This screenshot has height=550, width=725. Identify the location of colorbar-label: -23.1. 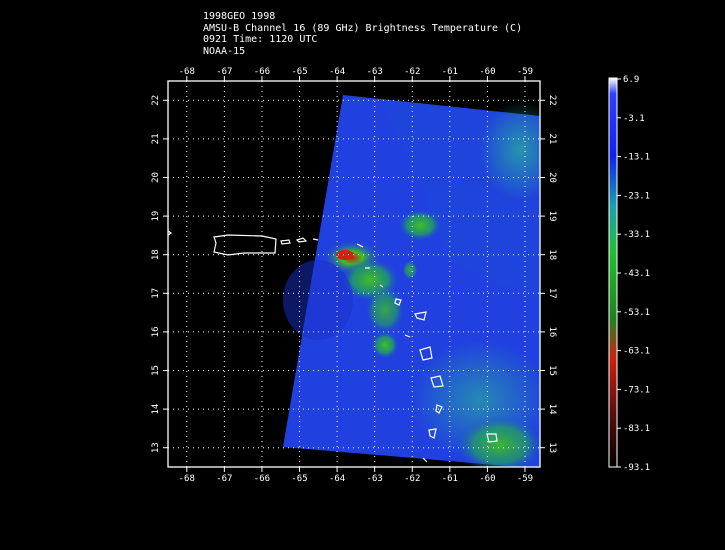
(636, 196).